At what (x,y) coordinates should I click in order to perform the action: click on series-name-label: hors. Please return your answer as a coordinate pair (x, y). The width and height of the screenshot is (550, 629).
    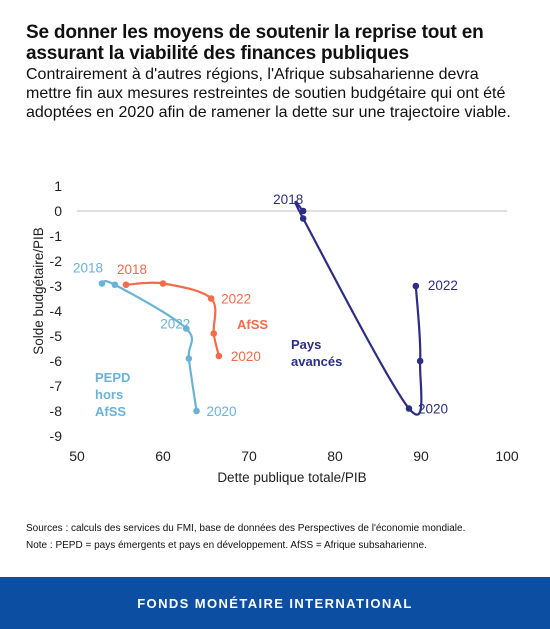
    Looking at the image, I should click on (109, 394).